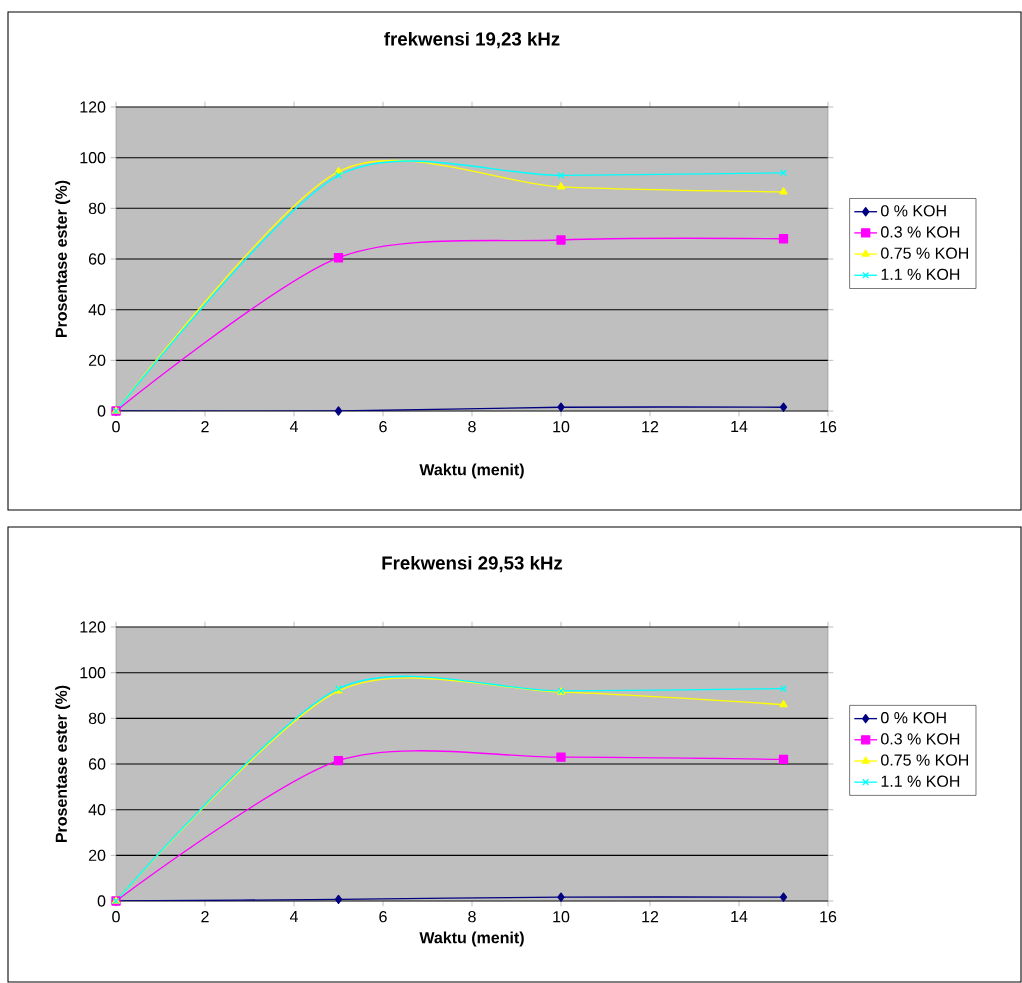 The height and width of the screenshot is (983, 1022). Describe the element at coordinates (472, 40) in the screenshot. I see `chart-title: frekwensi 19,23 kHz` at that location.